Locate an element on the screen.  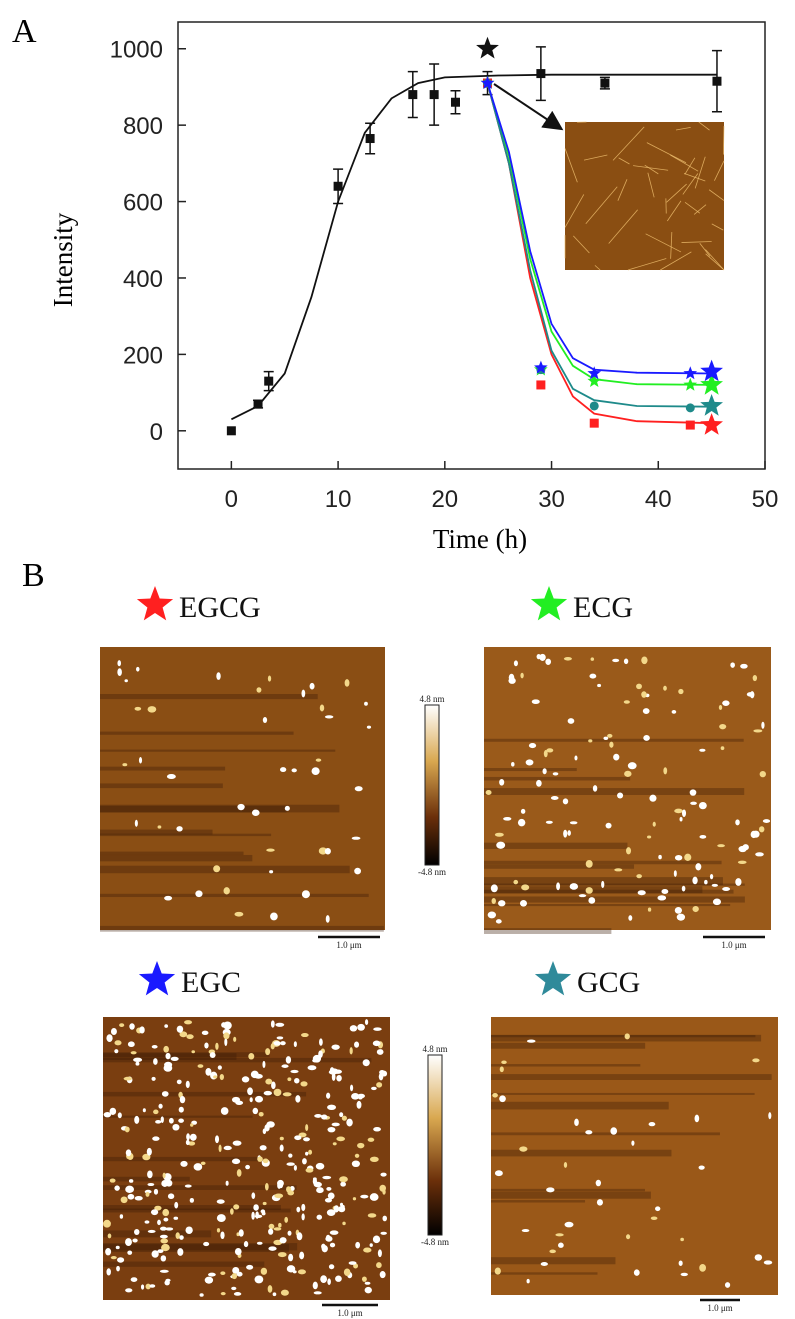
x-tick-label: 50 is located at coordinates (765, 499).